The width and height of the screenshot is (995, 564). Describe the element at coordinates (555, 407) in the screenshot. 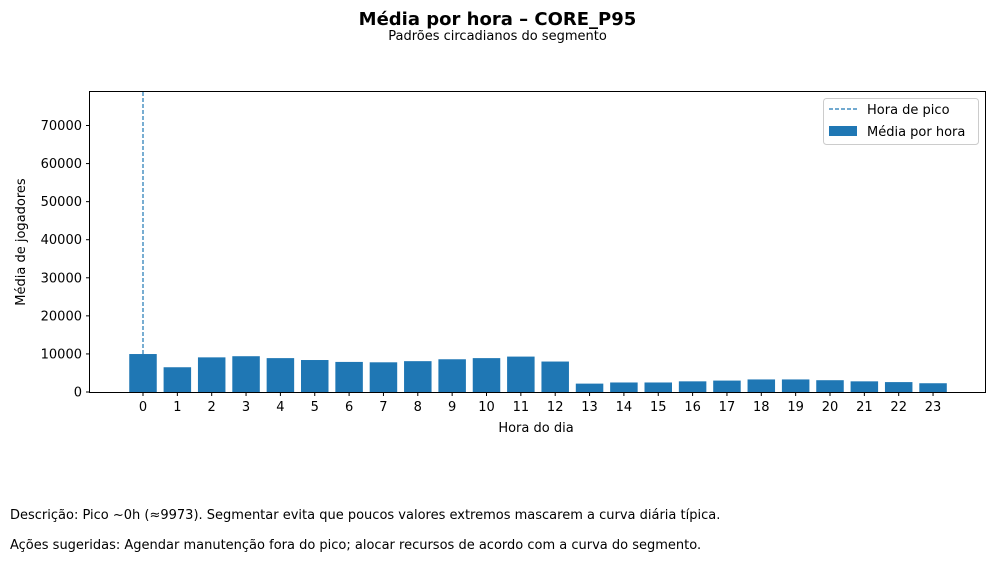

I see `x-tick-label: 12` at that location.